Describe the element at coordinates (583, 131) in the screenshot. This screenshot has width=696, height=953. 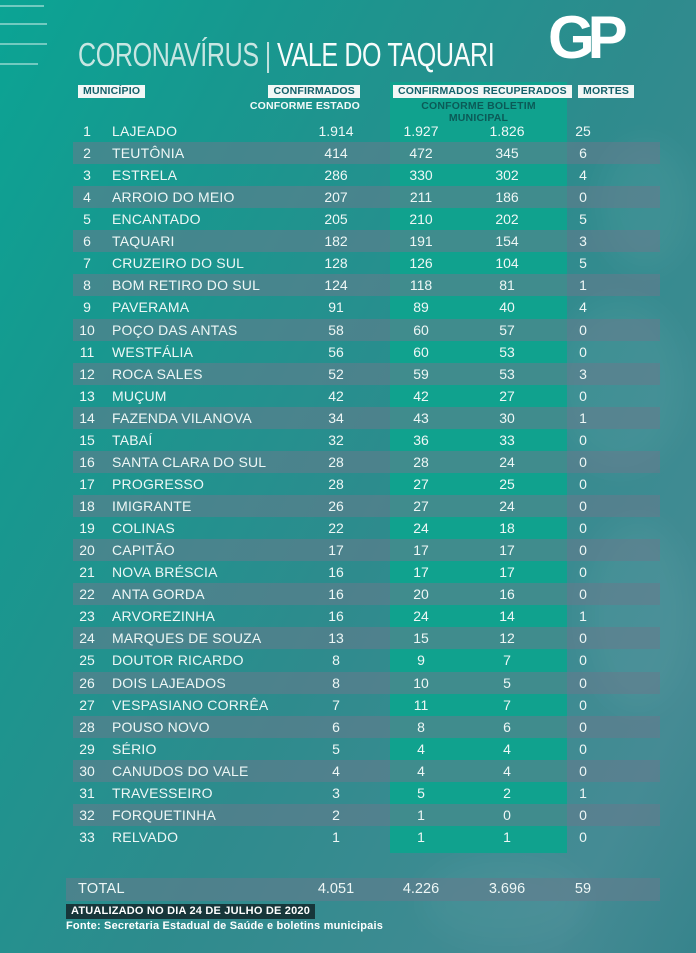
I see `cell-mortes: 25` at that location.